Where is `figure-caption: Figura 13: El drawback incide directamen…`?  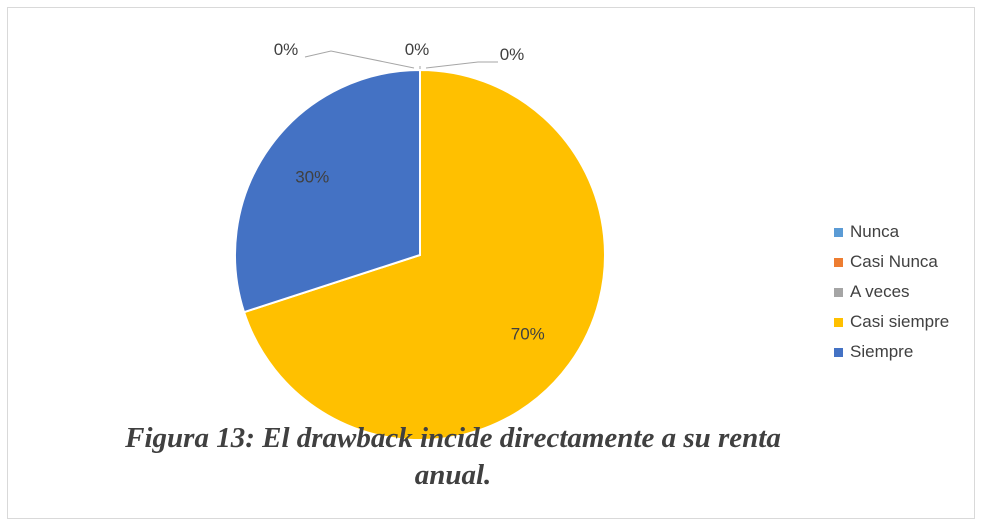
figure-caption: Figura 13: El drawback incide directamen… is located at coordinates (453, 456).